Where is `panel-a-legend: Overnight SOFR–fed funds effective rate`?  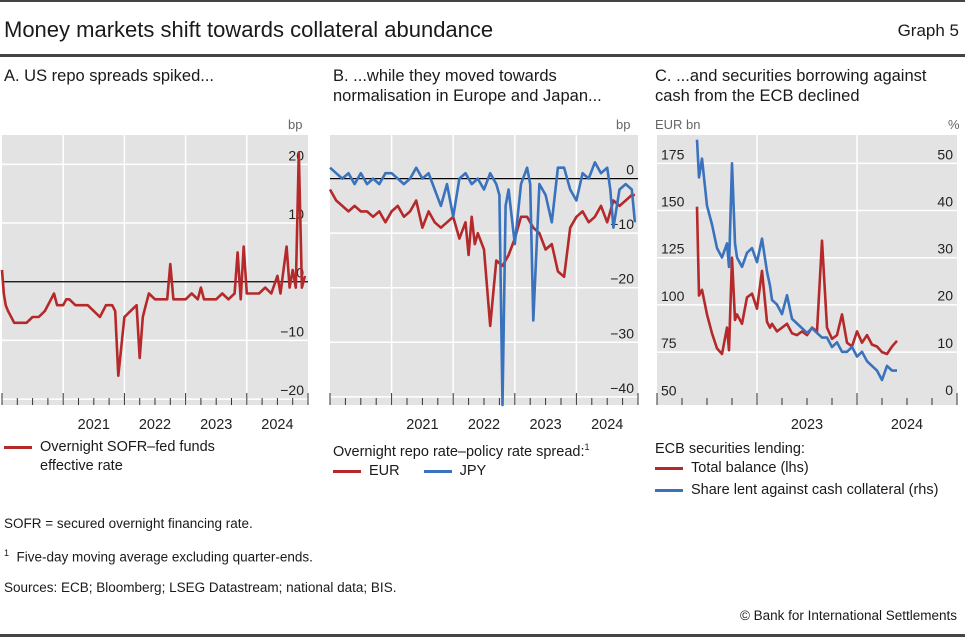
panel-a-legend: Overnight SOFR–fed funds effective rate is located at coordinates (109, 457).